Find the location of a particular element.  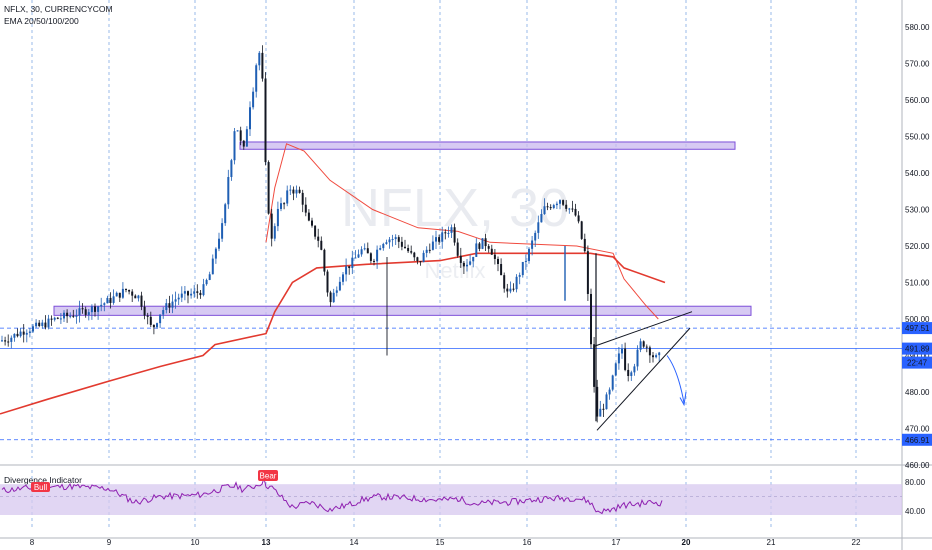

indicator-tick-label: 40.00 is located at coordinates (915, 511).